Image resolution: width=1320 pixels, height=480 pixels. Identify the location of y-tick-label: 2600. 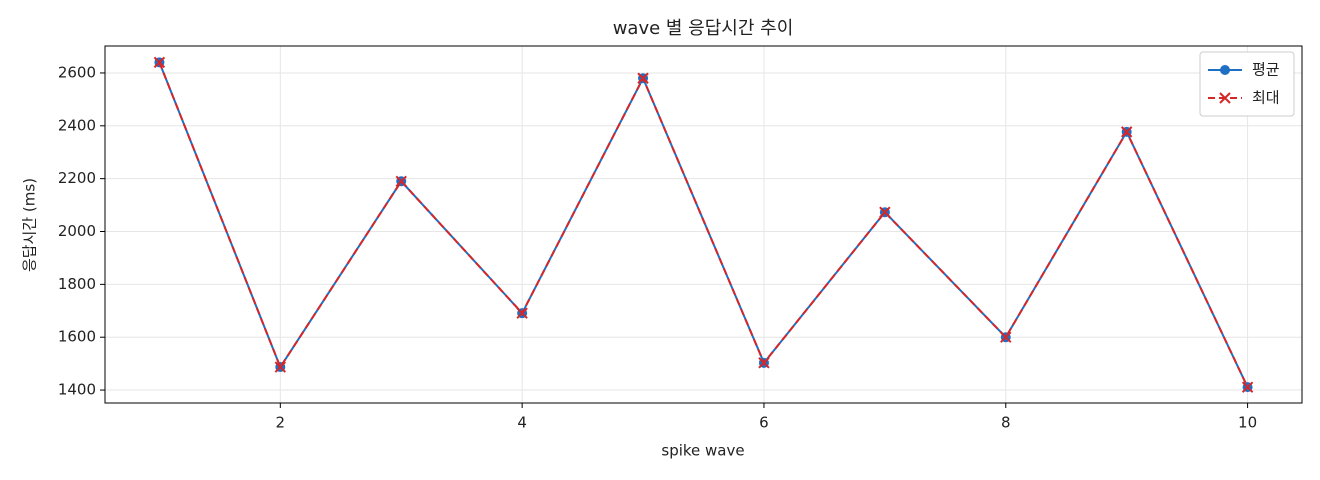
(77, 72).